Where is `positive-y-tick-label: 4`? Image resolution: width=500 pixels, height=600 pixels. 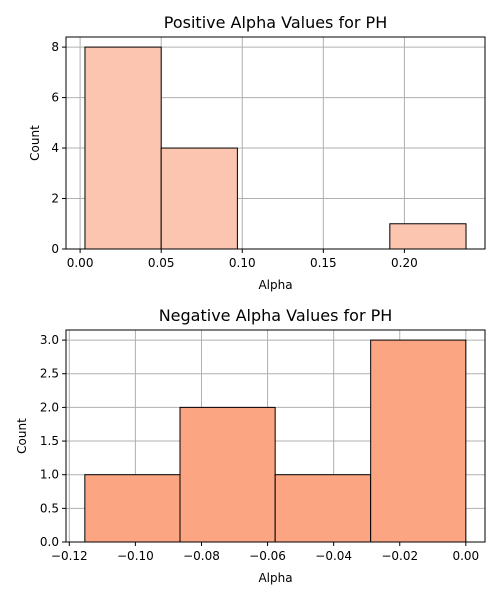
positive-y-tick-label: 4 is located at coordinates (55, 148).